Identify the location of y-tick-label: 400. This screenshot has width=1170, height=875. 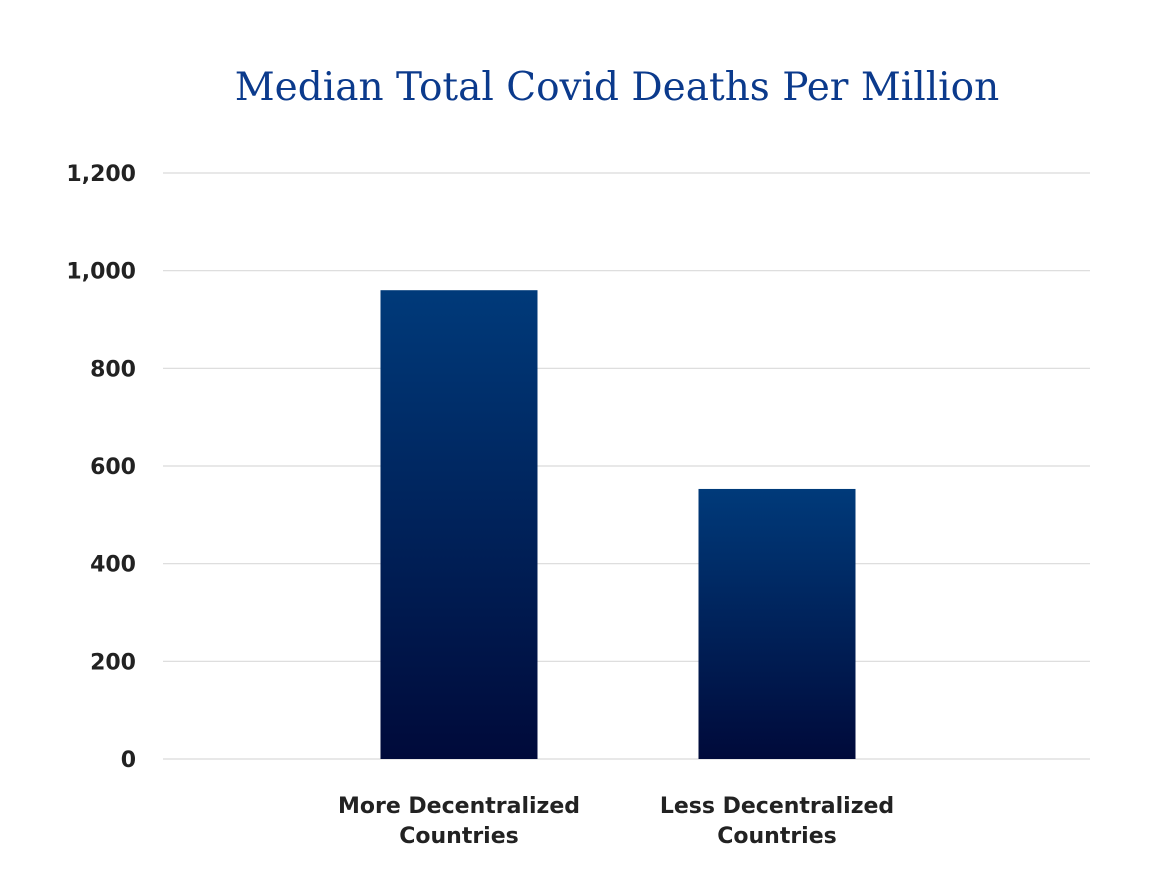
(113, 565).